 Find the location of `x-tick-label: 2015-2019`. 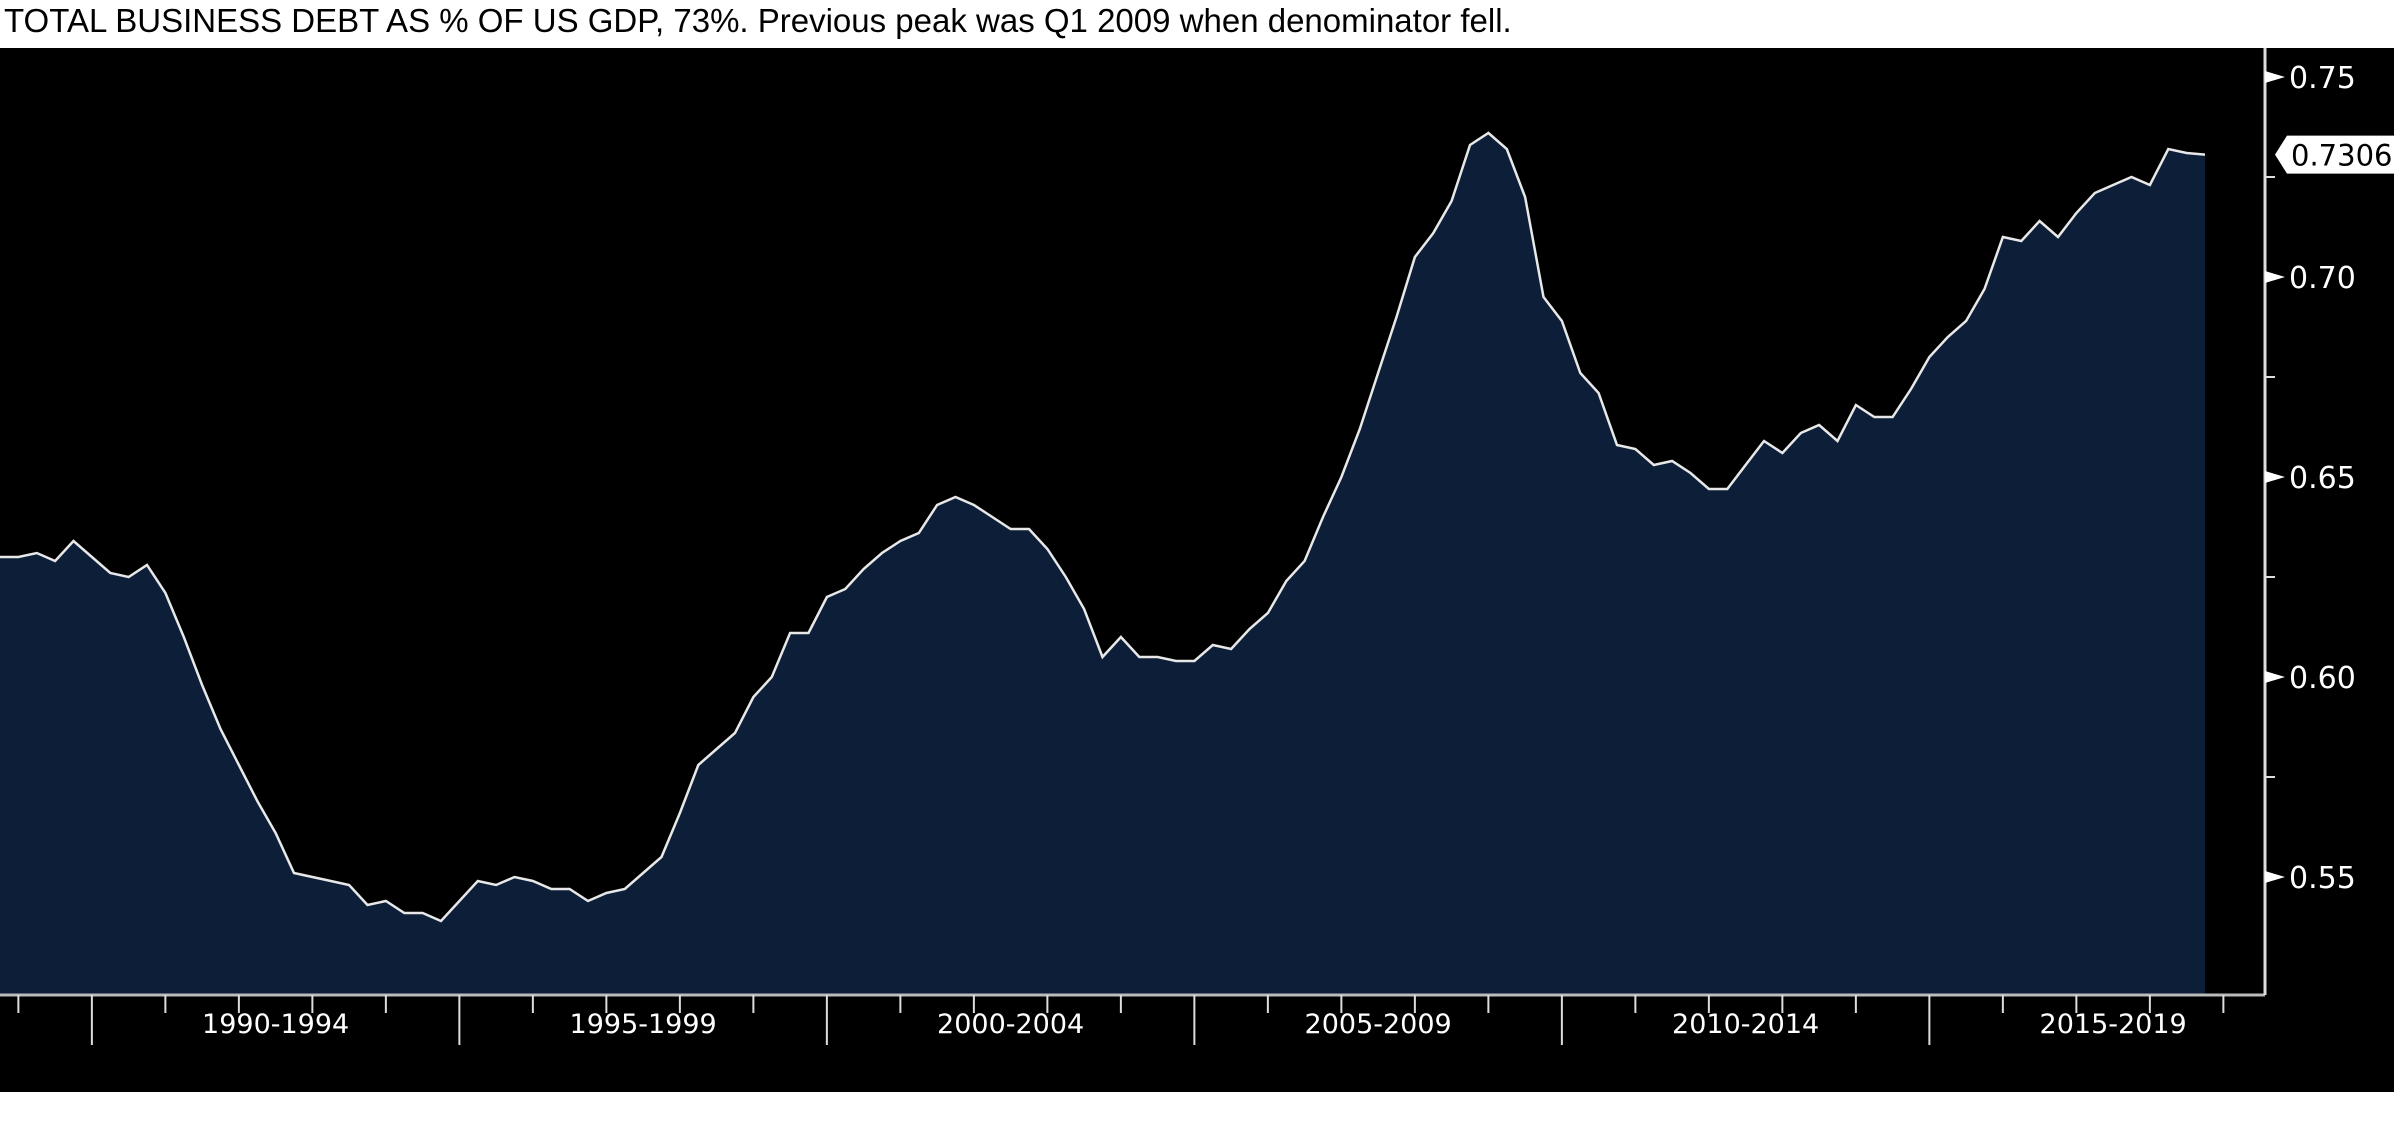

x-tick-label: 2015-2019 is located at coordinates (2113, 1024).